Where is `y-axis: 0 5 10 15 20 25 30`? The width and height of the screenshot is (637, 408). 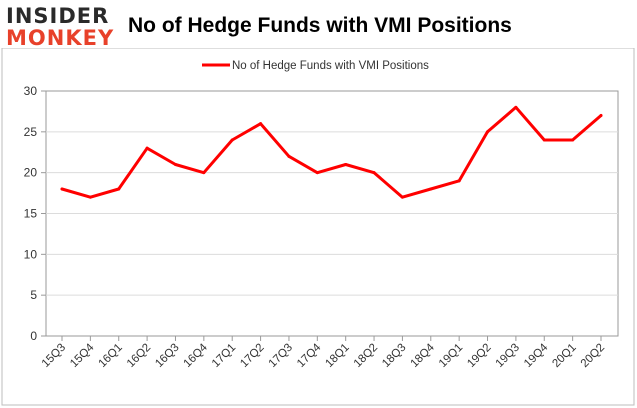 y-axis: 0 5 10 15 20 25 30 is located at coordinates (35, 213).